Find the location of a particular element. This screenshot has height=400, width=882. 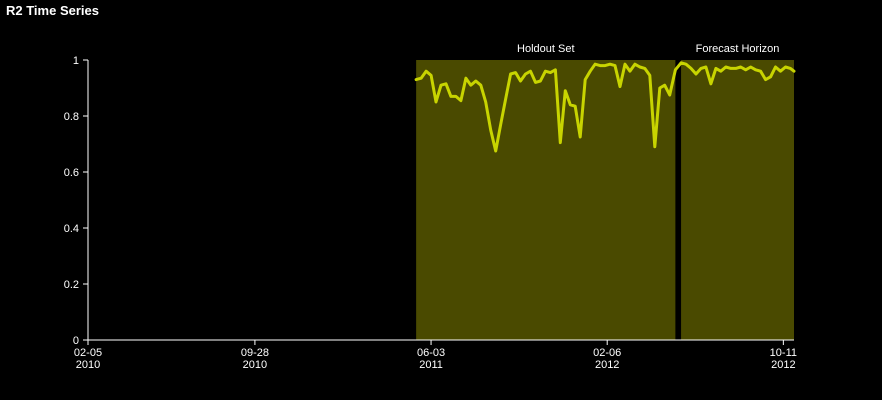

x-tick-label-1: 09-28 2010 is located at coordinates (255, 359).